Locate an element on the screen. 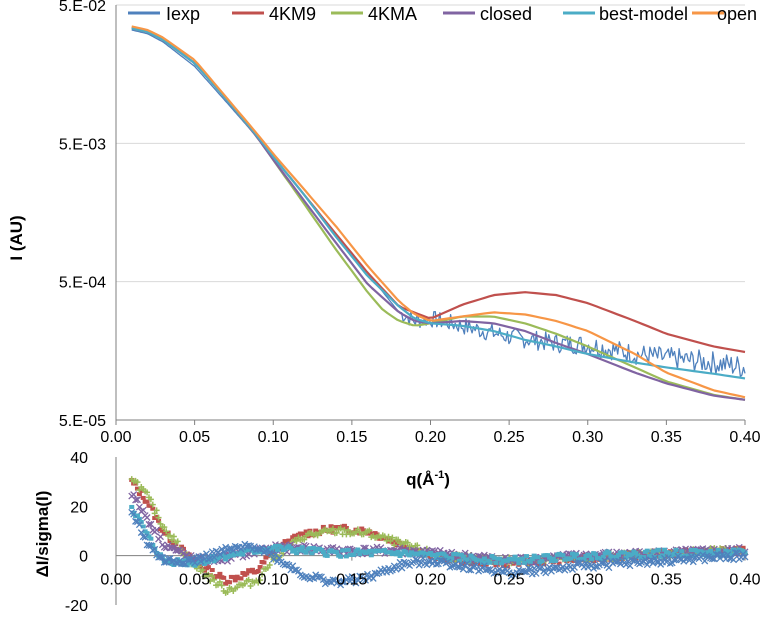  legend-label-closed: closed is located at coordinates (506, 14).